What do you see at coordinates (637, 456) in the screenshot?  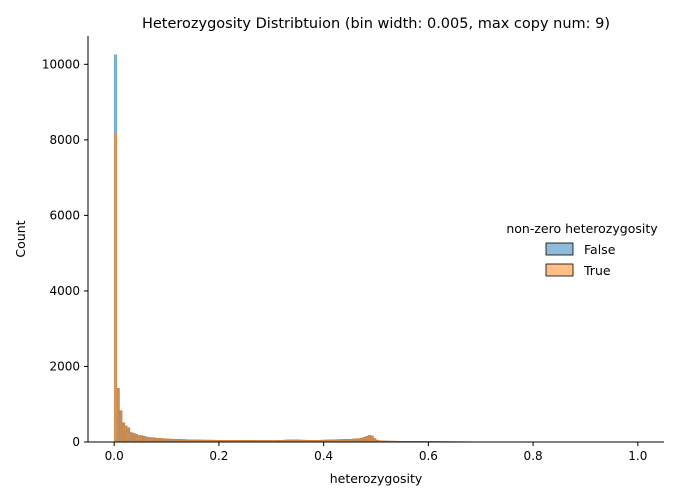 I see `x-tick-label: 1.0` at bounding box center [637, 456].